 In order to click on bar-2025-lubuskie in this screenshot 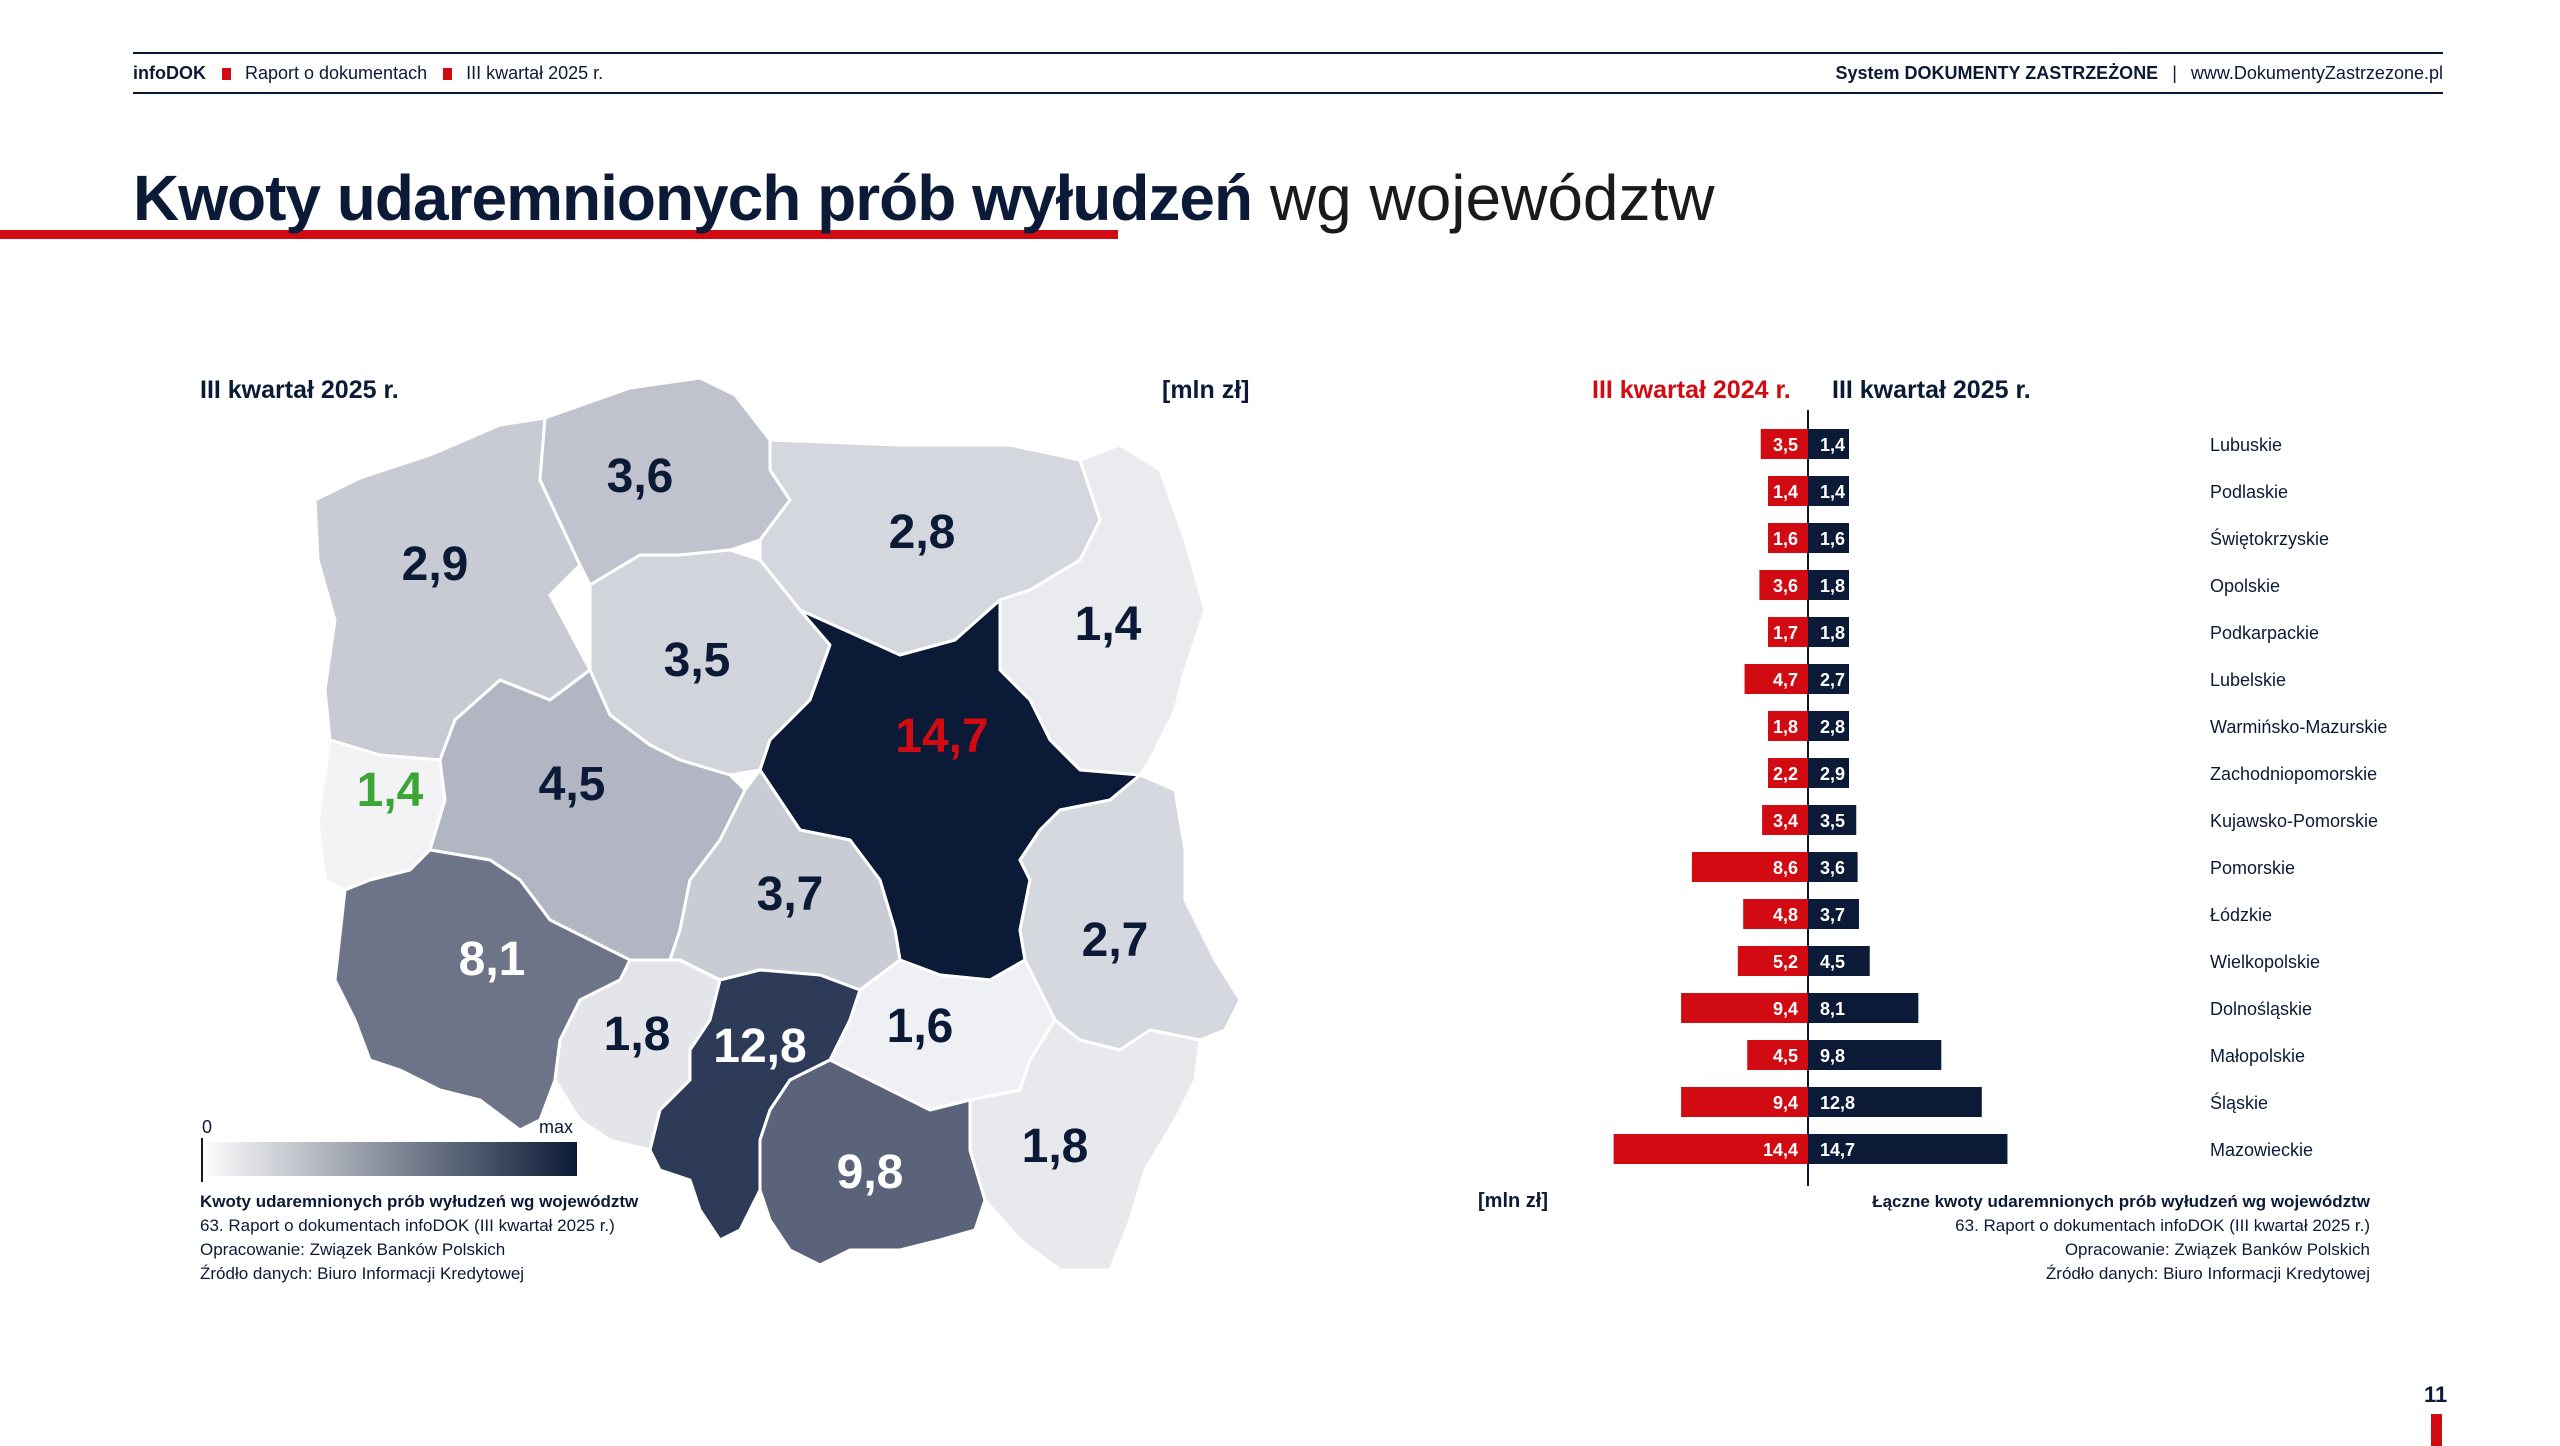, I will do `click(1829, 444)`.